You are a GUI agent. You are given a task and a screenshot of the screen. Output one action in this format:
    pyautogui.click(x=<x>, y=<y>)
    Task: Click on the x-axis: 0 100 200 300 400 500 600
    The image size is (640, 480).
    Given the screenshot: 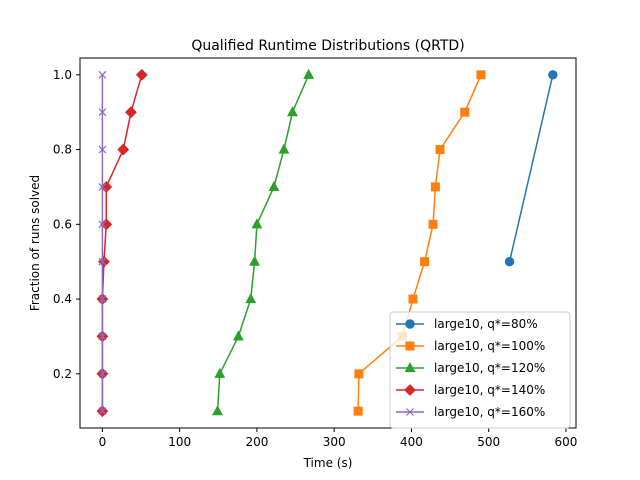 What is the action you would take?
    pyautogui.click(x=338, y=438)
    